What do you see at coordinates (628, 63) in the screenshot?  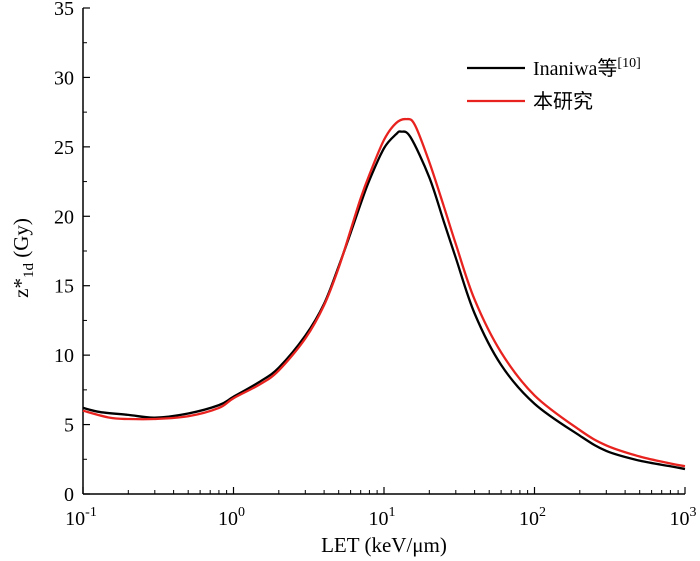 I see `legend-label-superscript: [10]` at bounding box center [628, 63].